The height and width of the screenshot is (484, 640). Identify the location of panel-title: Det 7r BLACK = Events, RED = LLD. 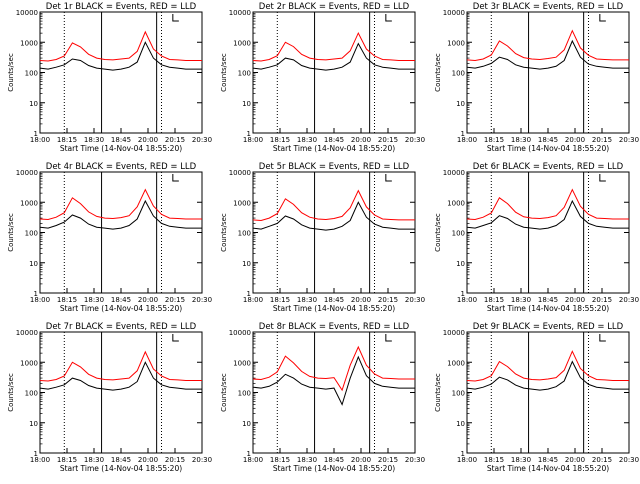
(121, 327).